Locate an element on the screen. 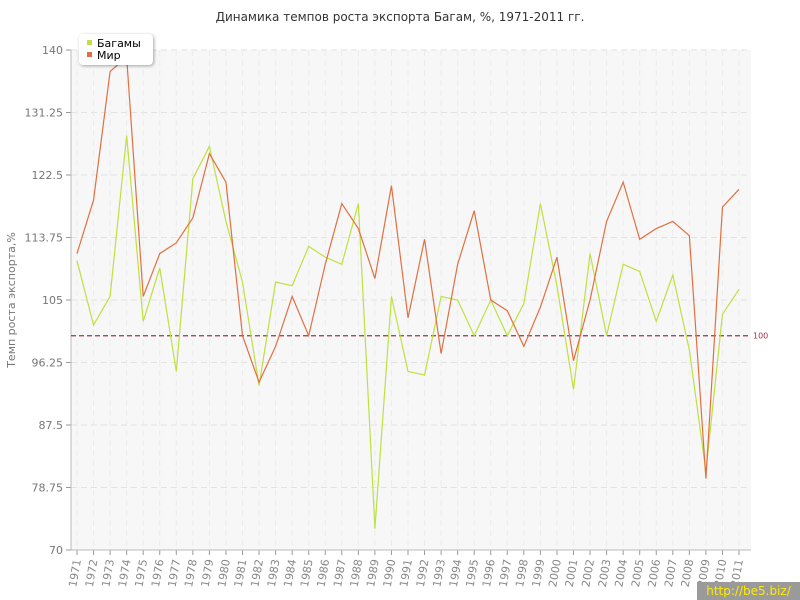 The image size is (800, 600). y-tick-label: 131.25 is located at coordinates (44, 113).